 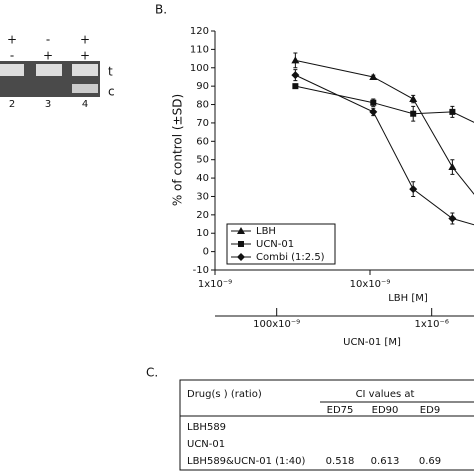 What do you see at coordinates (408, 298) in the screenshot?
I see `x-axis-label: LBH [M]` at bounding box center [408, 298].